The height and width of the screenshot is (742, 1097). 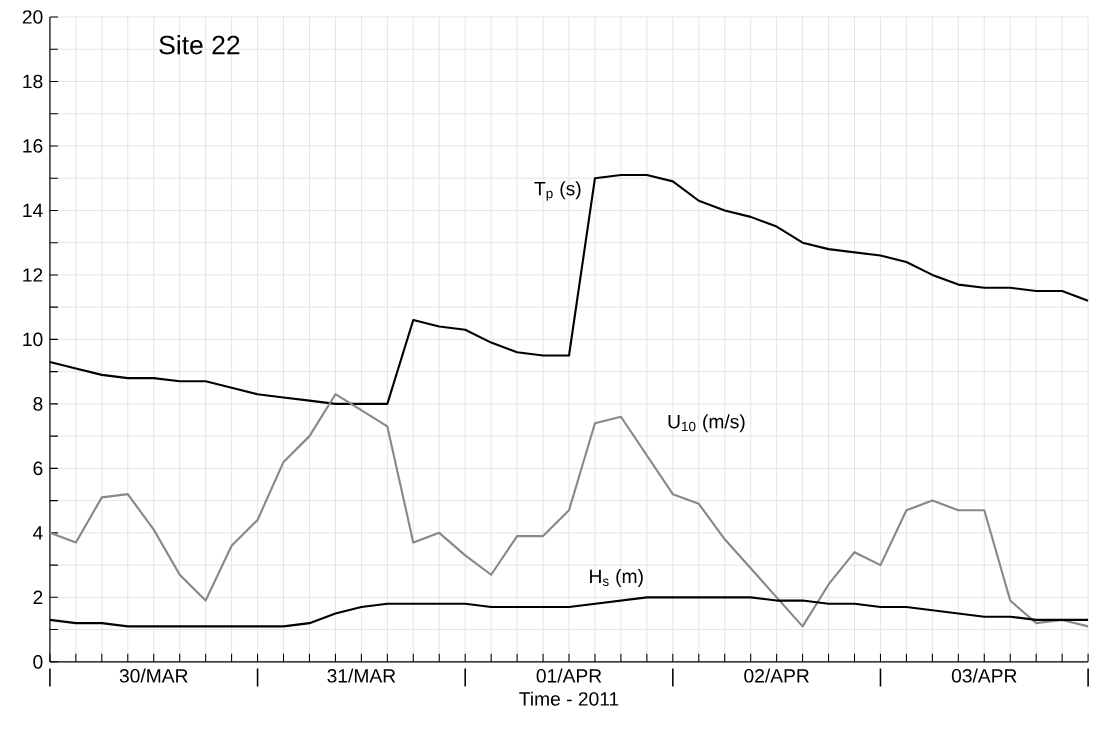 What do you see at coordinates (37, 533) in the screenshot?
I see `y-tick-label: 4` at bounding box center [37, 533].